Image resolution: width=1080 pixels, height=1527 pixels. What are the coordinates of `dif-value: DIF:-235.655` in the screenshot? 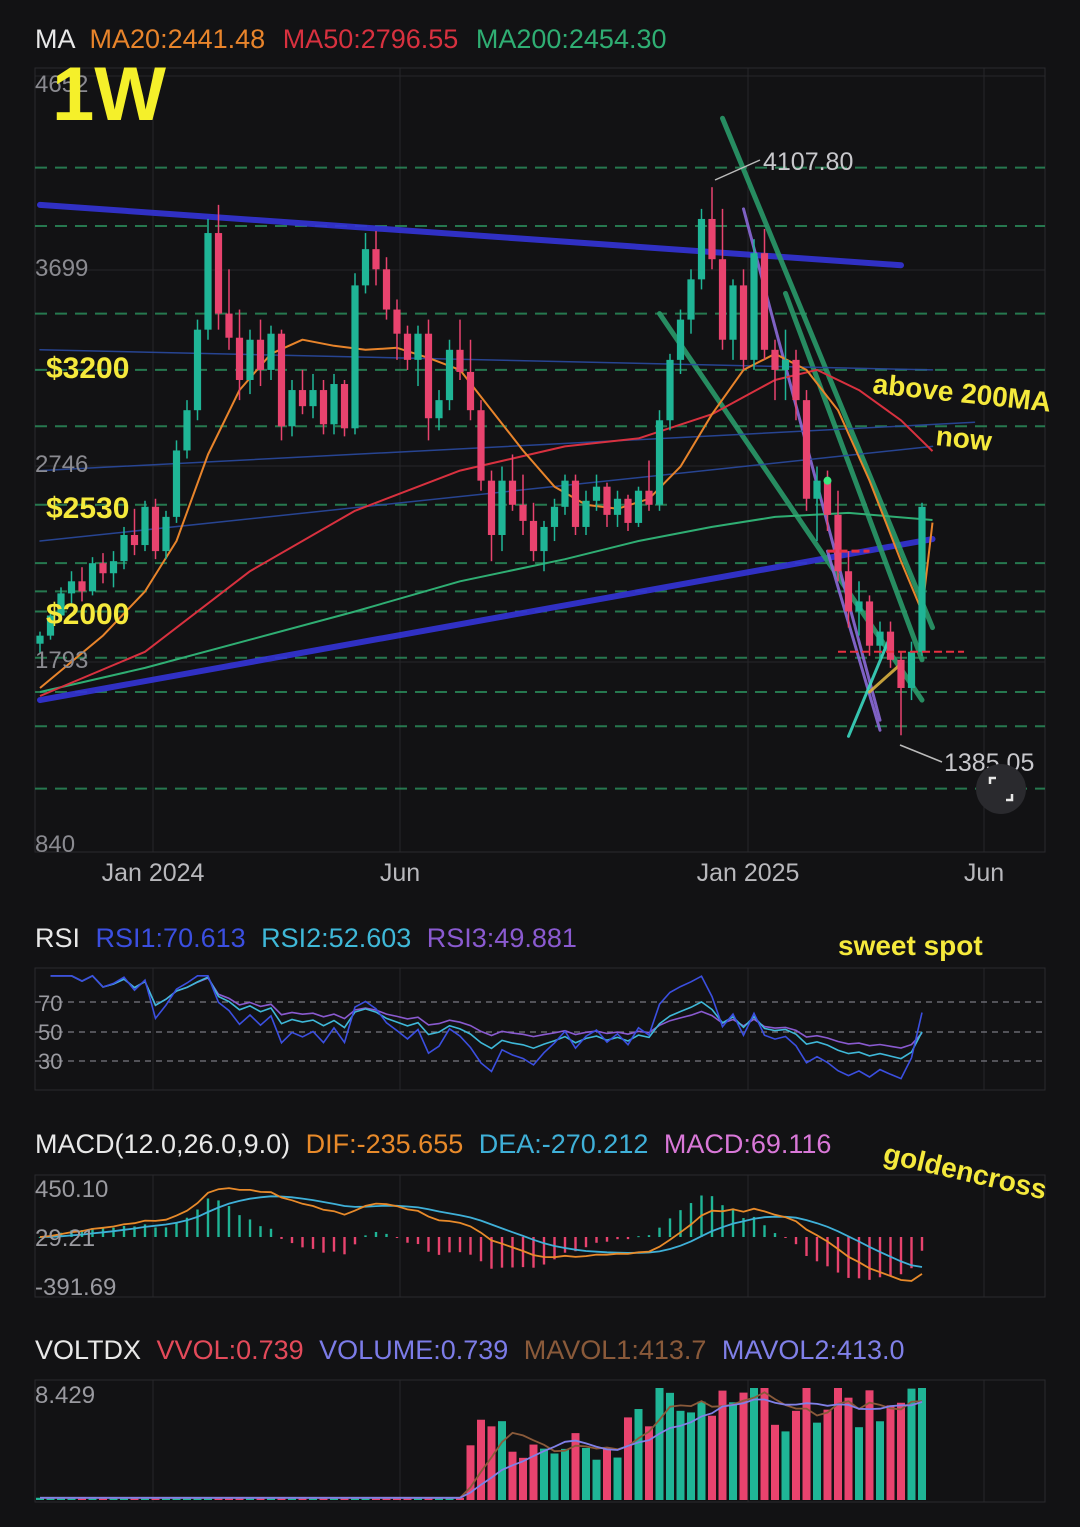 It's located at (385, 1144).